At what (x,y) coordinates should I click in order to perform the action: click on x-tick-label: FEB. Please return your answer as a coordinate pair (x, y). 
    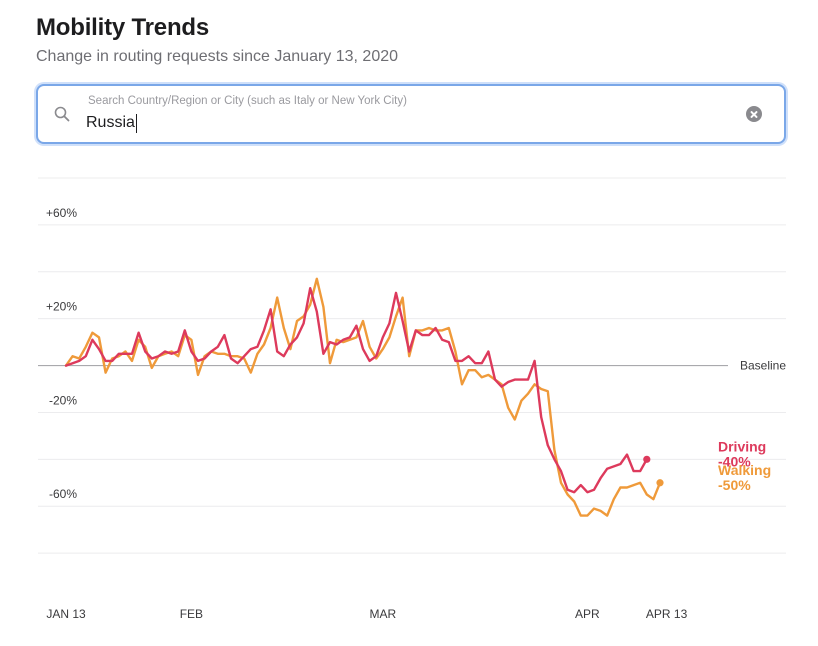
    Looking at the image, I should click on (191, 614).